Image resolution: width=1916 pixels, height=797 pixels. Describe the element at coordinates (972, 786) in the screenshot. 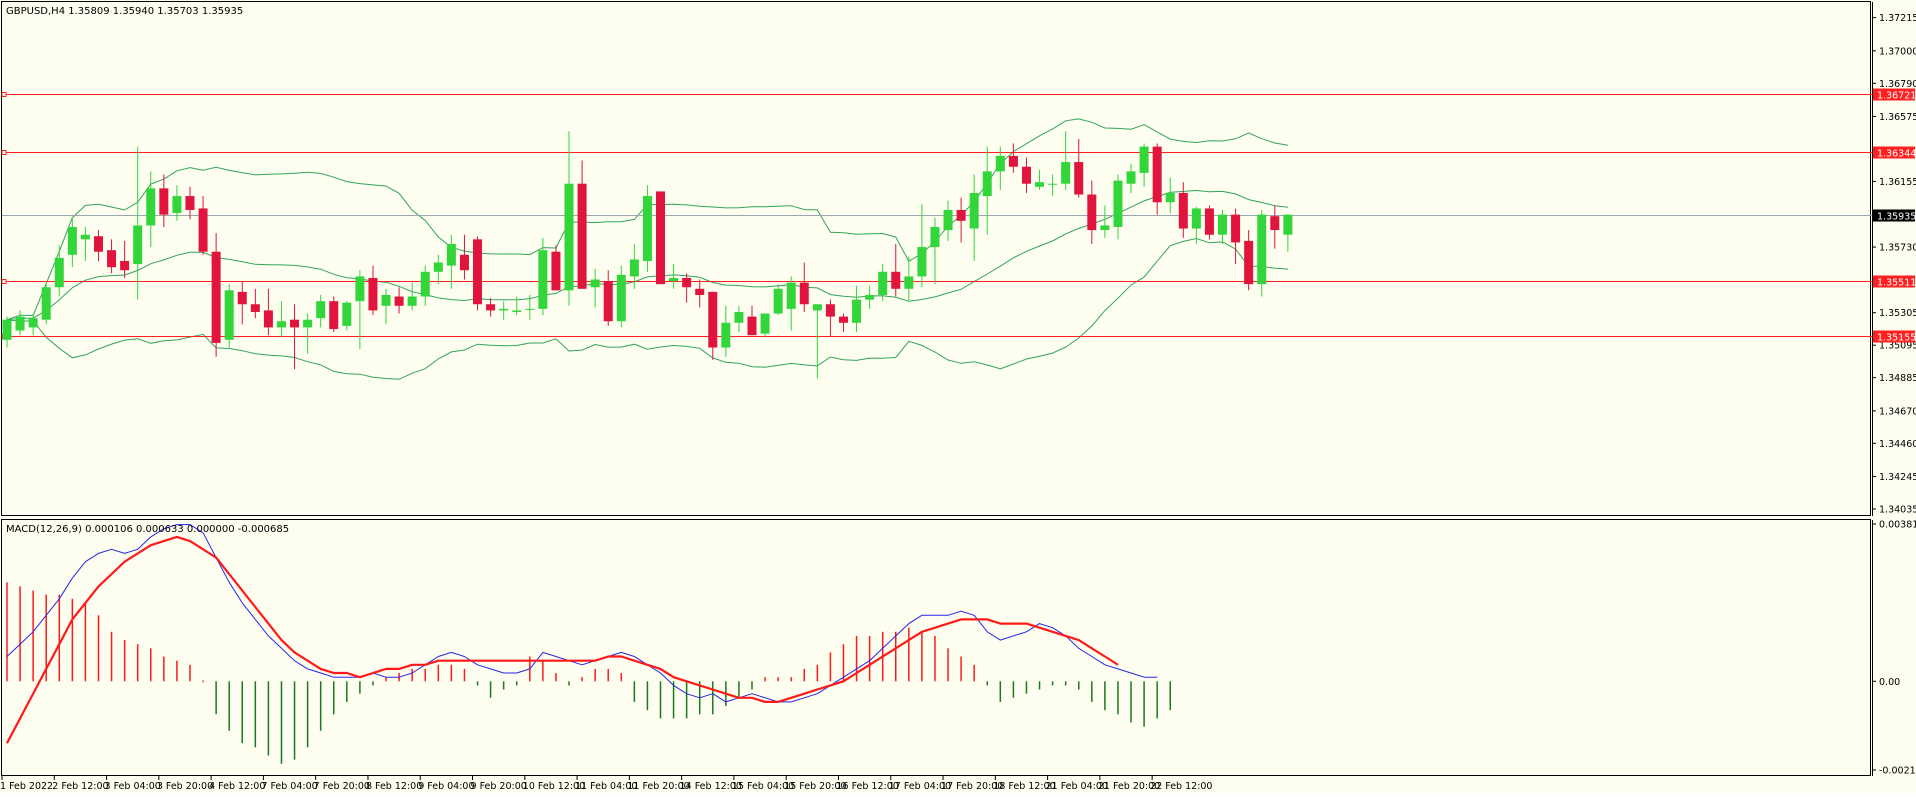

I see `time-label: 17 Feb 20:00` at that location.